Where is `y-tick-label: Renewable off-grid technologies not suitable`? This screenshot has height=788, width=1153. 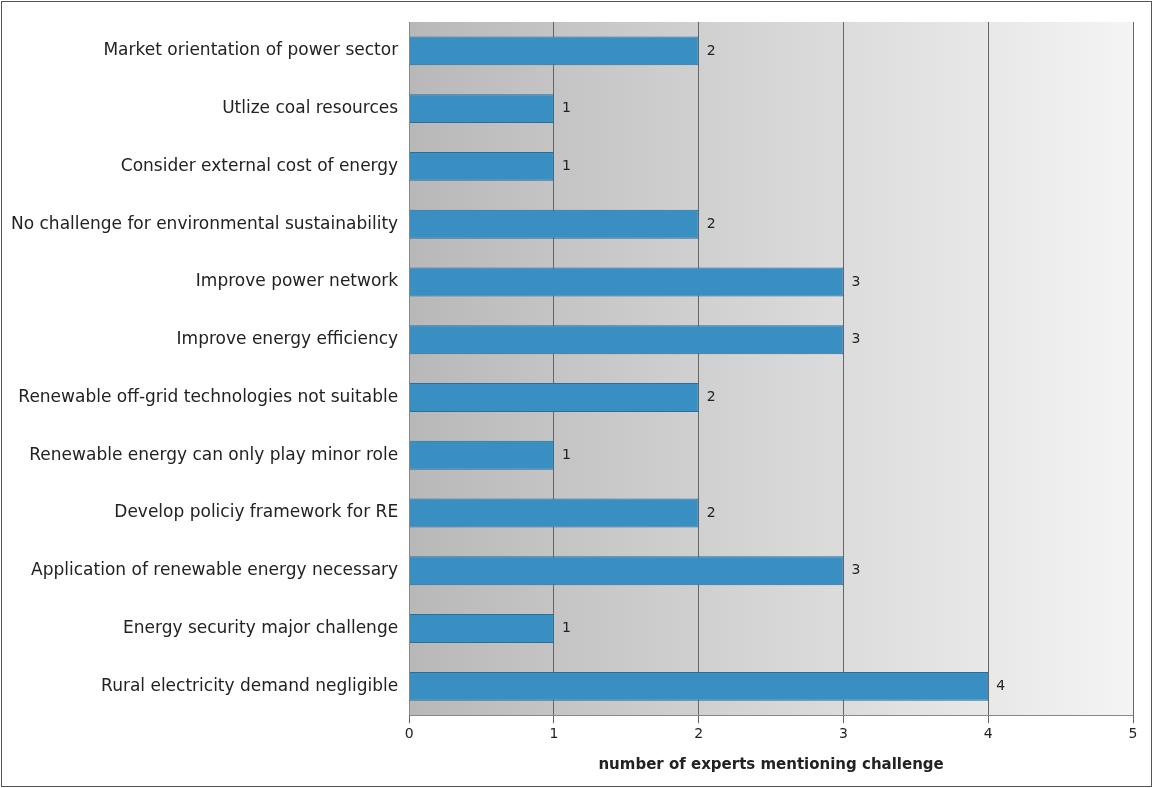 y-tick-label: Renewable off-grid technologies not suitable is located at coordinates (208, 395).